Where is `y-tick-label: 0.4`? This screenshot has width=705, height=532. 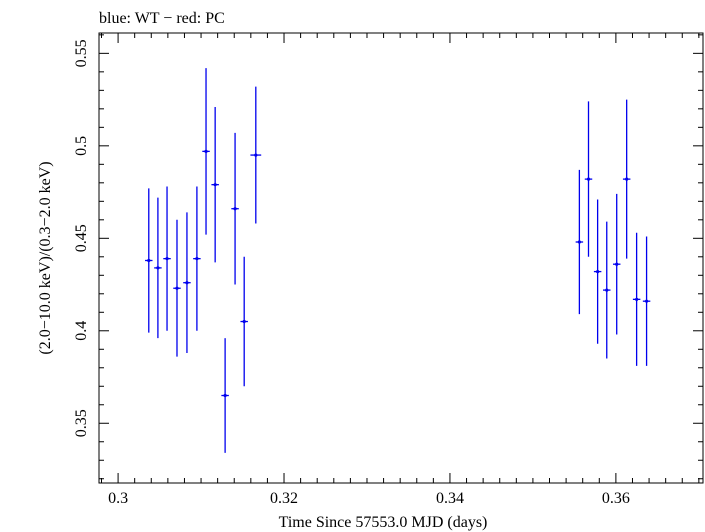
y-tick-label: 0.4 is located at coordinates (81, 331).